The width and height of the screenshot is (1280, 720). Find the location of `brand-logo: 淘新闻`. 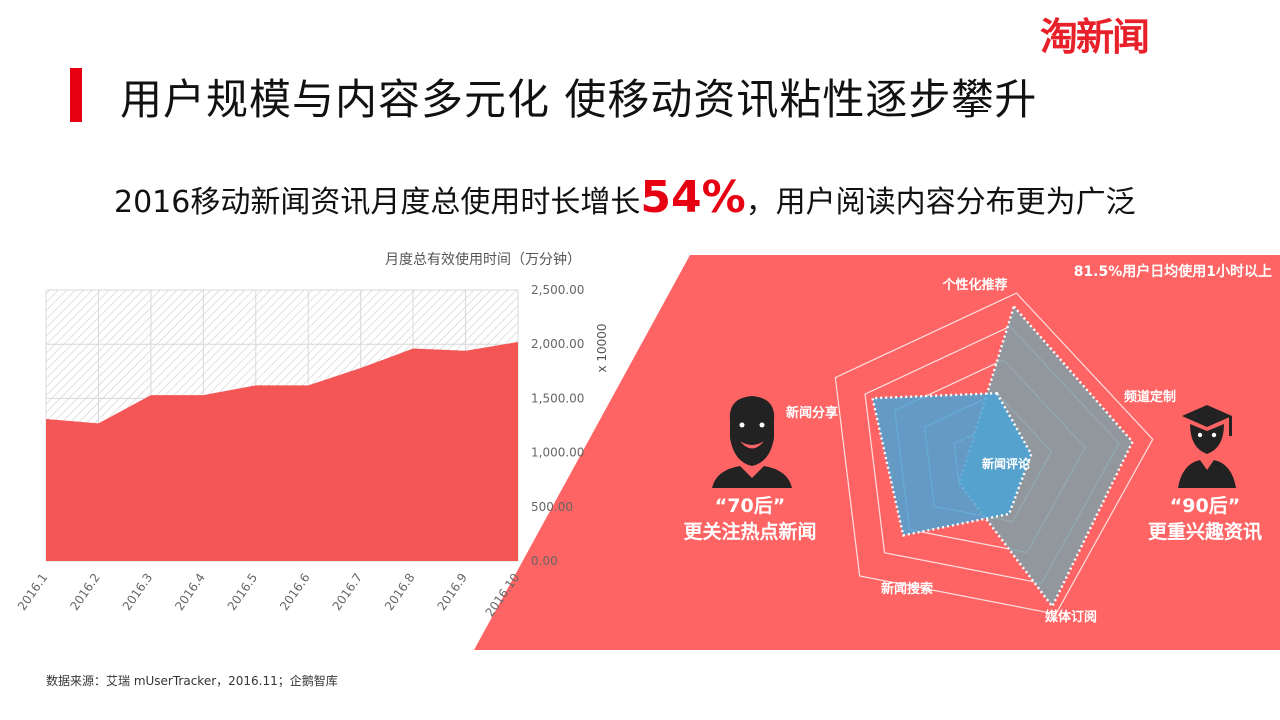

brand-logo: 淘新闻 is located at coordinates (1095, 37).